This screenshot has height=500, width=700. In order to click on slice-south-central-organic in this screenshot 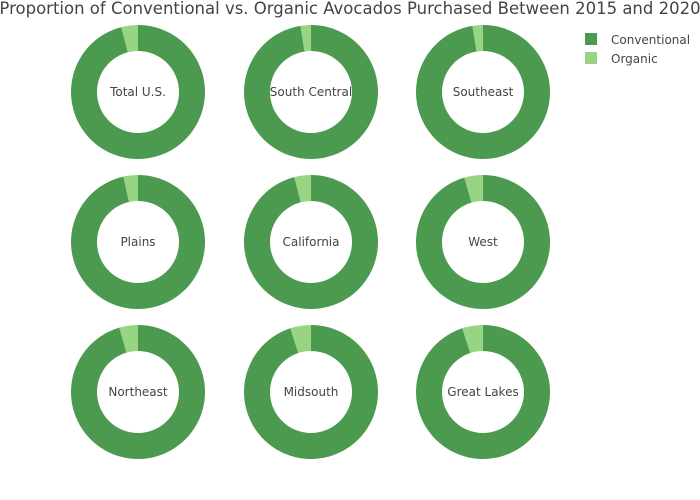, I will do `click(305, 38)`.